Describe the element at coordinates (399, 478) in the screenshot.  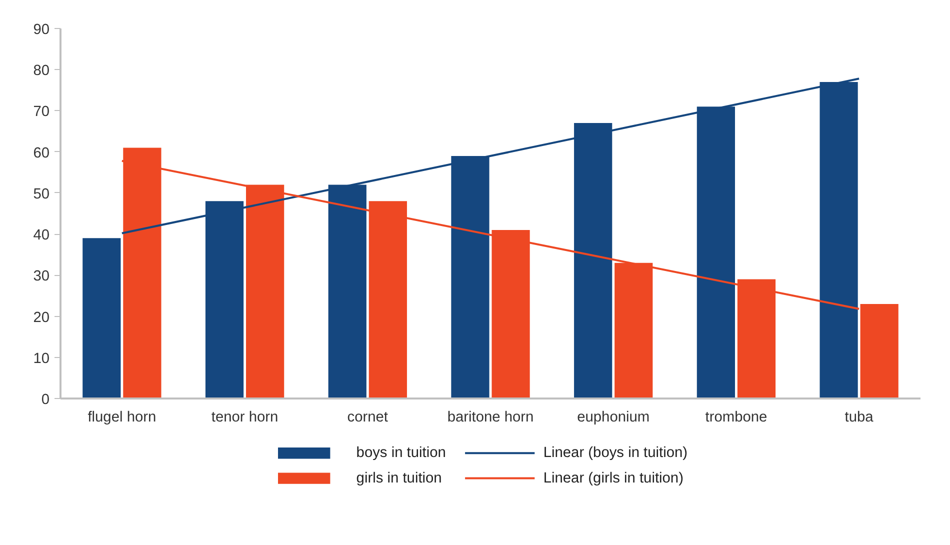
I see `legend-label: girls in tuition` at that location.